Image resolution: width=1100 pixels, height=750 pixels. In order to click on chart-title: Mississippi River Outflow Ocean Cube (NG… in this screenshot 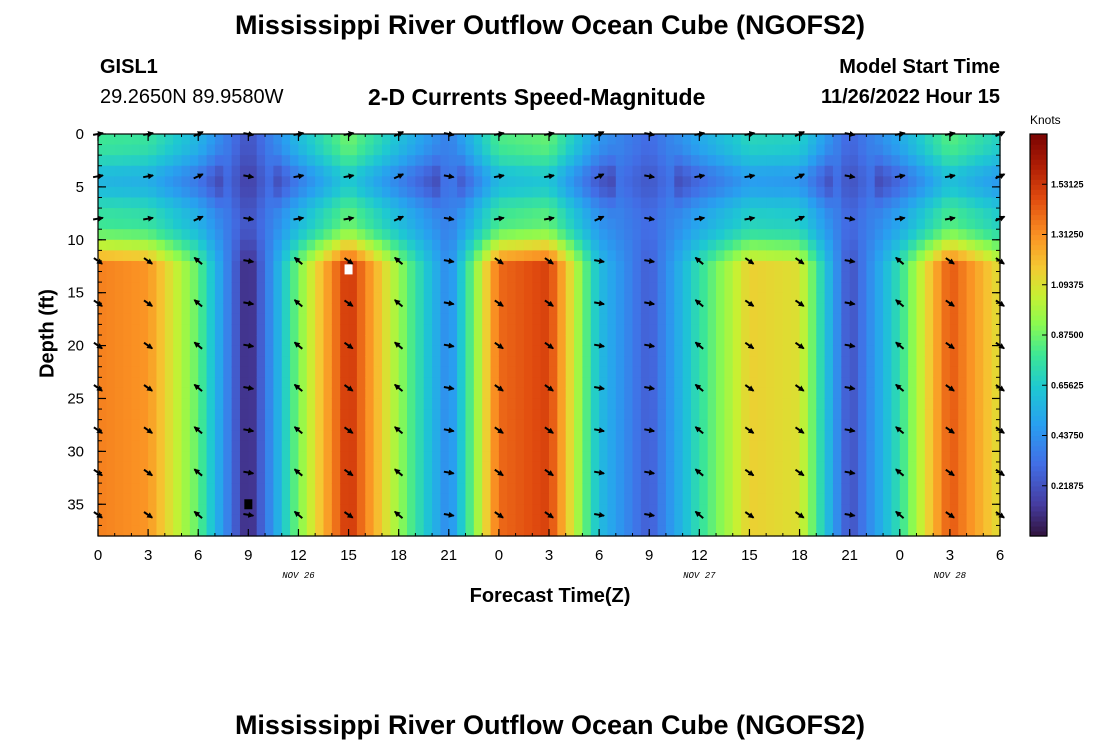, I will do `click(550, 25)`.